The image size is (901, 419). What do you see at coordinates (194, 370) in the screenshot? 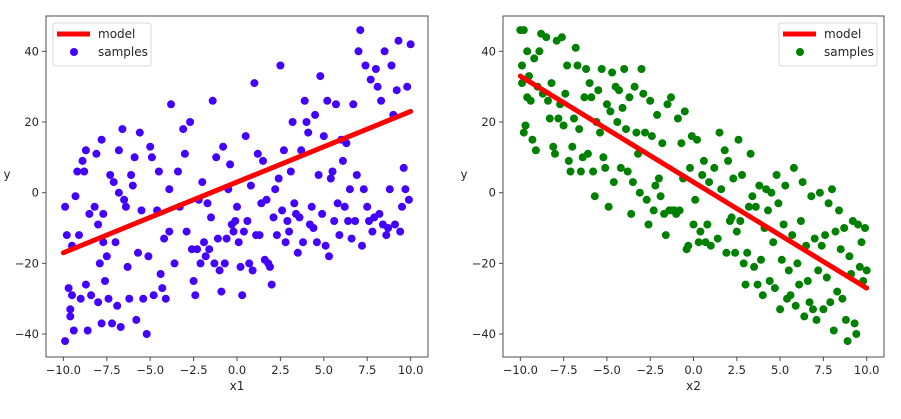
I see `x-tick-label: −2.5` at bounding box center [194, 370].